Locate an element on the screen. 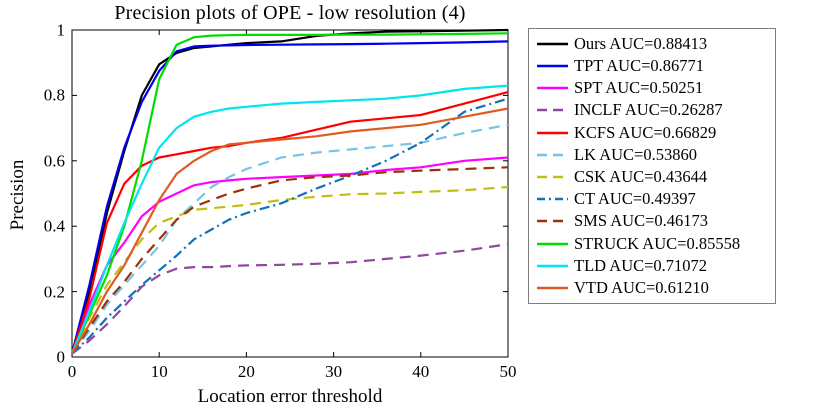 The image size is (830, 413). legend-item-sms: SMS AUC=0.46173 is located at coordinates (652, 221).